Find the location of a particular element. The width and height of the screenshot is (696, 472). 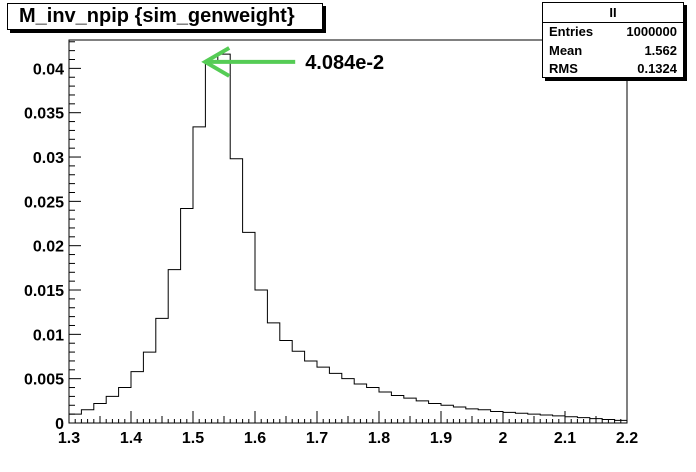

x-tick-label: 2 is located at coordinates (503, 438).